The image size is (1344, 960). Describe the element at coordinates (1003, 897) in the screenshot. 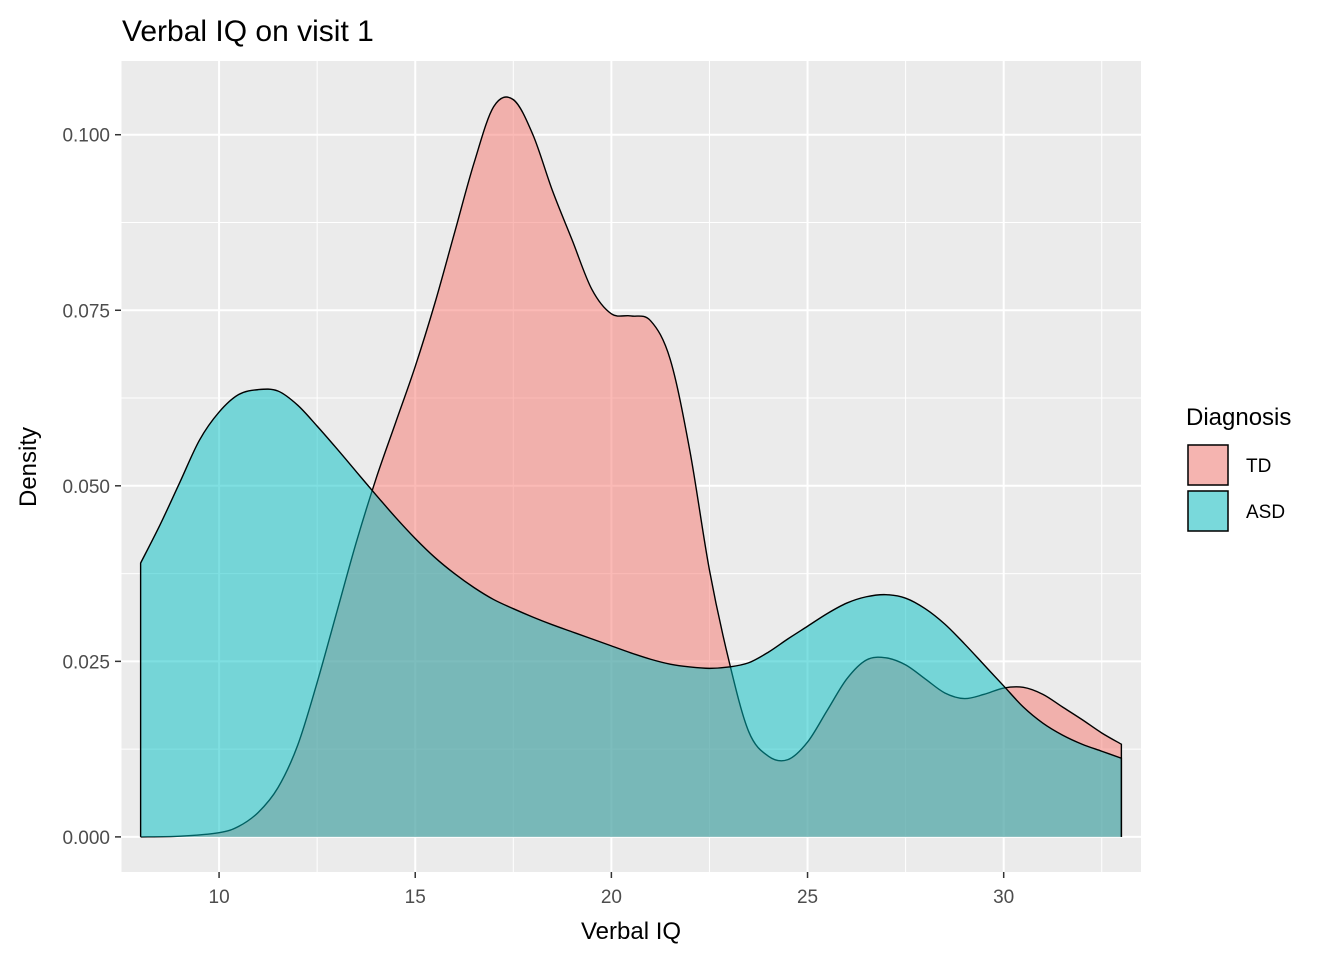

I see `x-tick-label: 30` at that location.